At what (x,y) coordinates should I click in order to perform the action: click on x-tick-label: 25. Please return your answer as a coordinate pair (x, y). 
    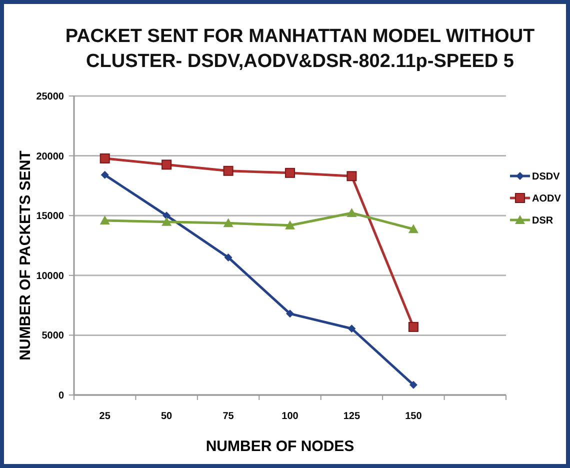
    Looking at the image, I should click on (105, 416).